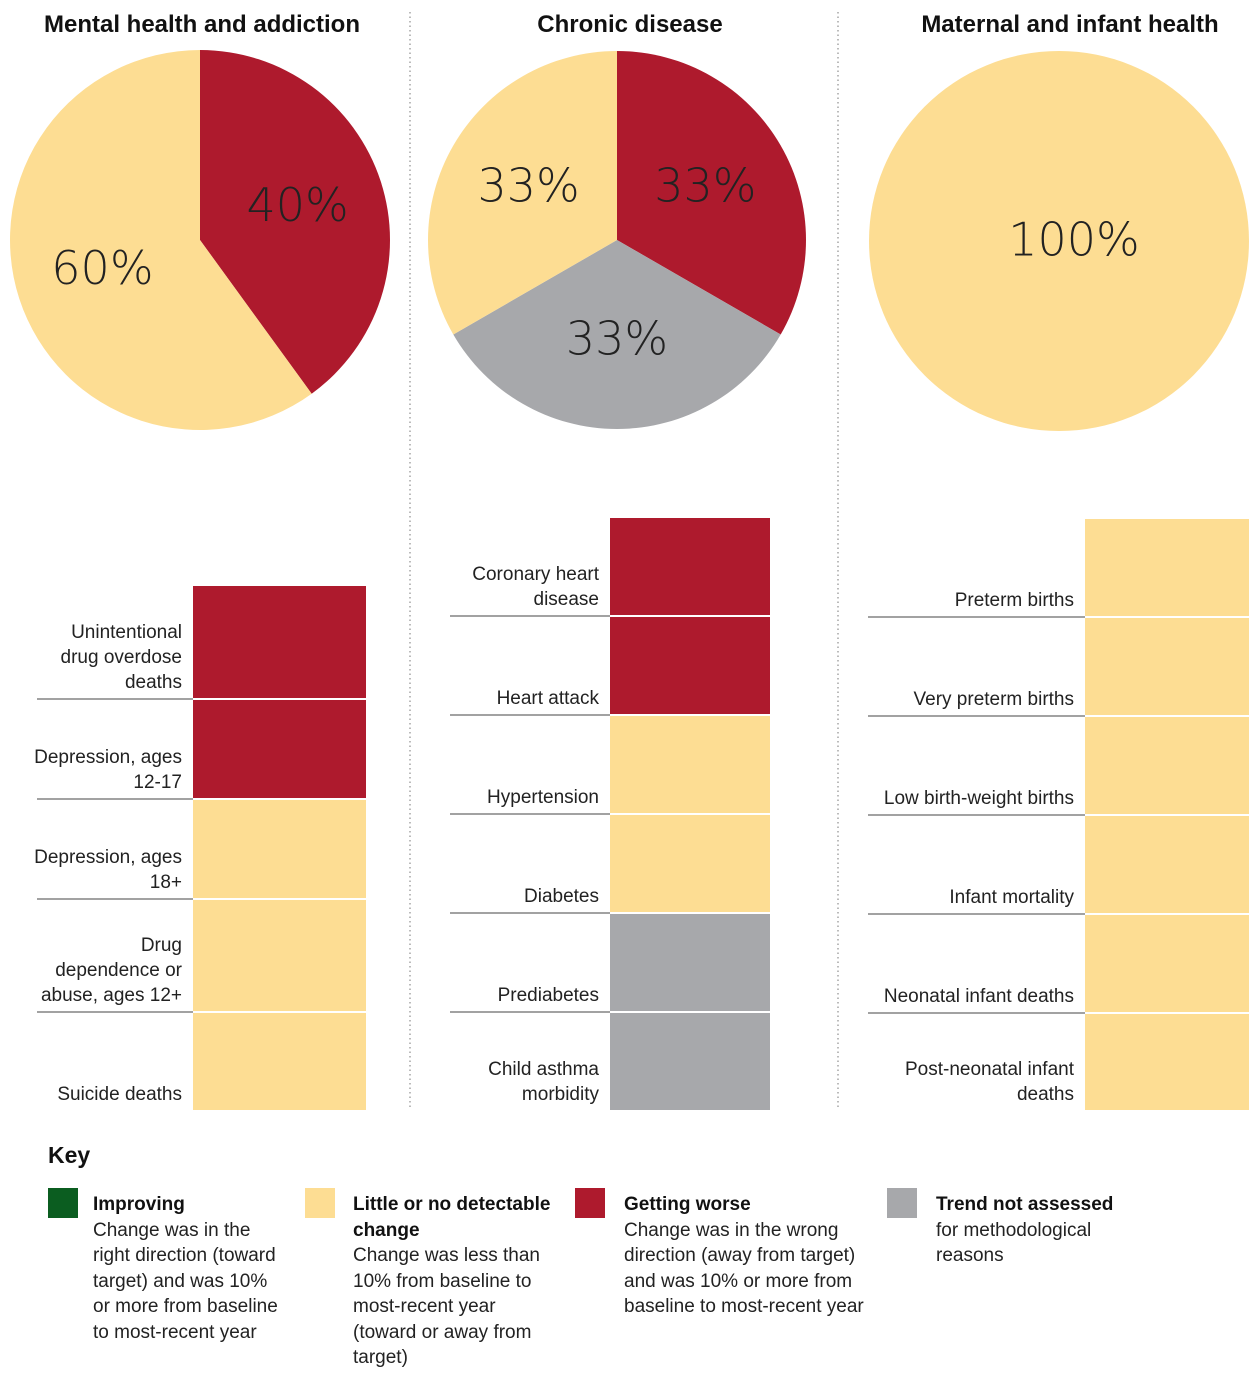  What do you see at coordinates (989, 1082) in the screenshot?
I see `indicator-label: Post-neonatal infant deaths` at bounding box center [989, 1082].